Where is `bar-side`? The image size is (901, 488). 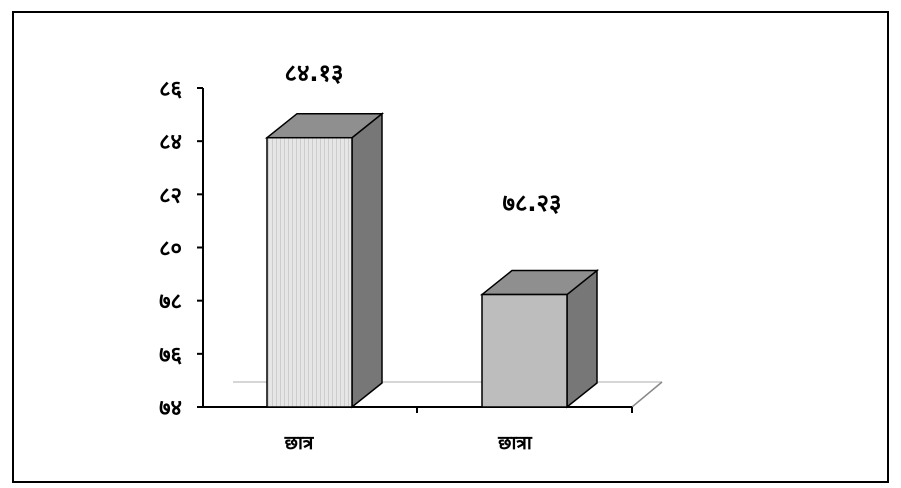
bar-side is located at coordinates (367, 260).